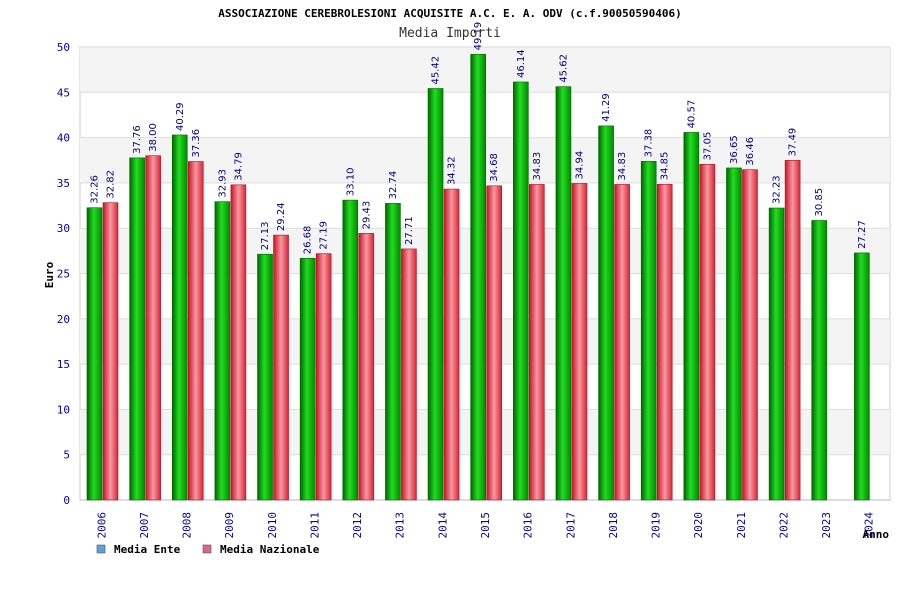 This screenshot has width=900, height=600. What do you see at coordinates (324, 235) in the screenshot?
I see `value-label-media-nazionale-2011: 27.19` at bounding box center [324, 235].